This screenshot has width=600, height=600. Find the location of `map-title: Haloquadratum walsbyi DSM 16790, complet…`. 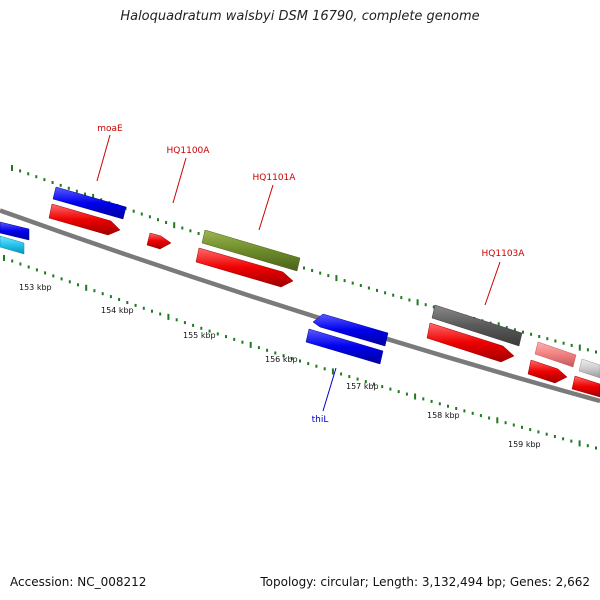

map-title: Haloquadratum walsbyi DSM 16790, complet… is located at coordinates (300, 16).